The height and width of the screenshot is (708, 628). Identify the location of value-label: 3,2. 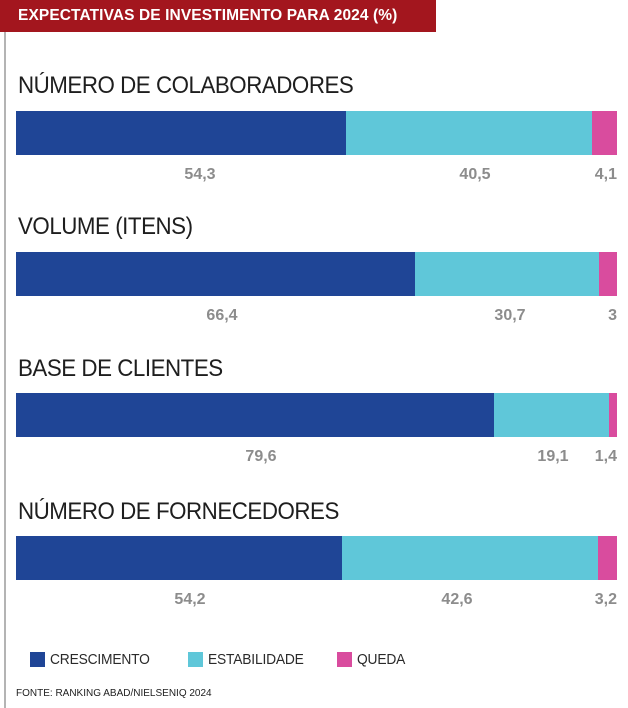
(605, 599).